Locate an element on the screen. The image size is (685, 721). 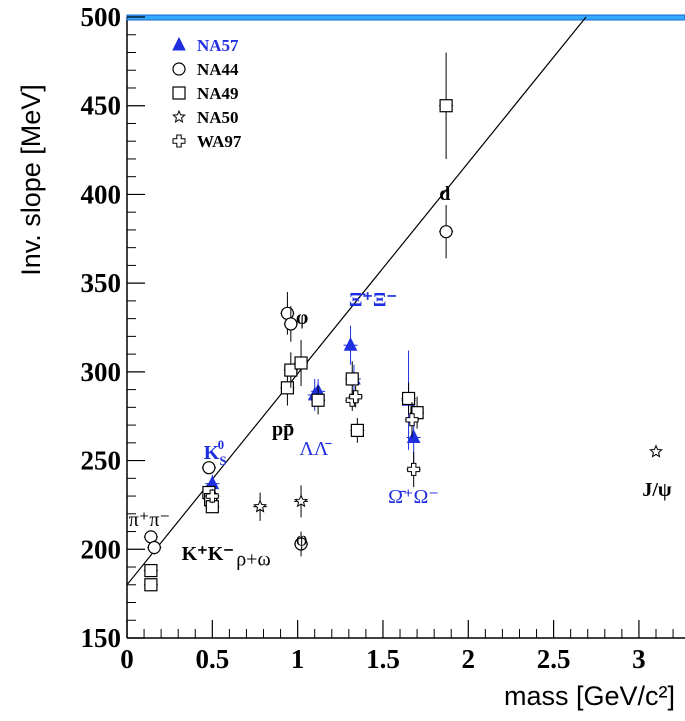
y-tick-label: 150 is located at coordinates (101, 638).